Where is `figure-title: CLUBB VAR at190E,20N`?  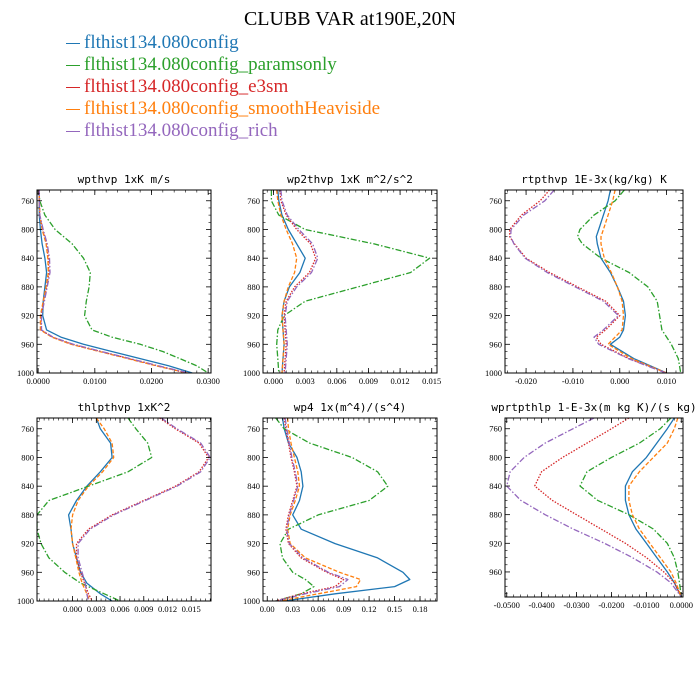
figure-title: CLUBB VAR at190E,20N is located at coordinates (350, 19).